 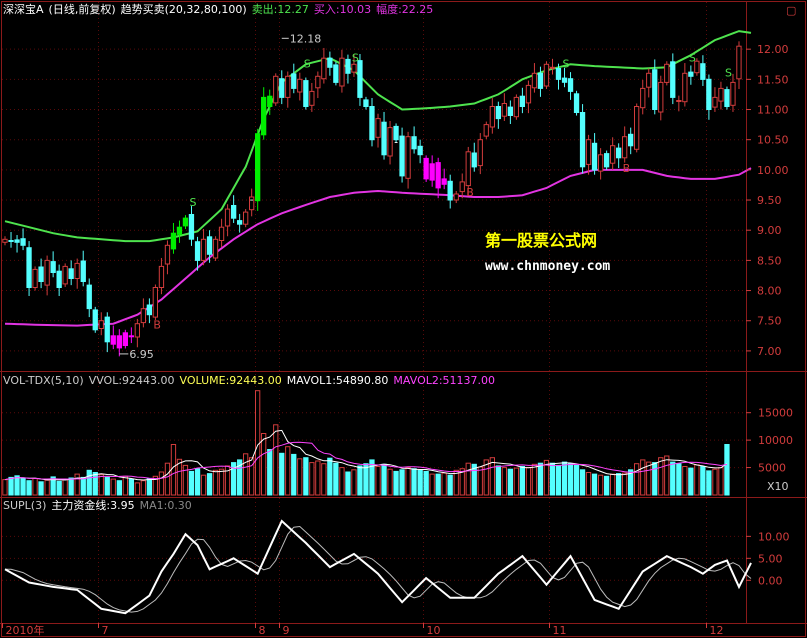 What do you see at coordinates (262, 630) in the screenshot?
I see `x-tick-label: 8` at bounding box center [262, 630].